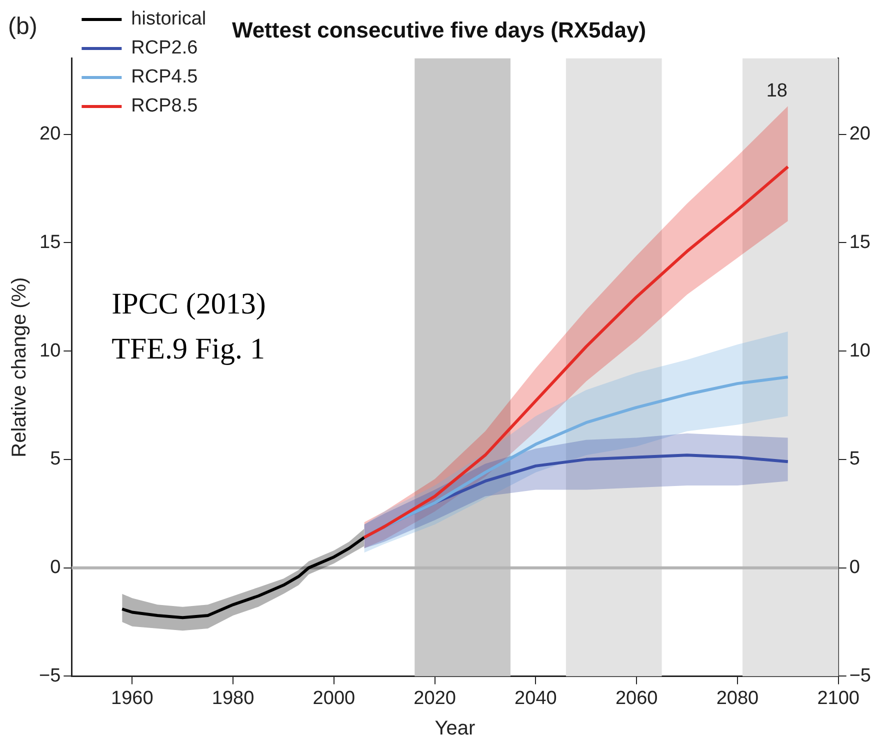 This screenshot has width=882, height=745. Describe the element at coordinates (859, 351) in the screenshot. I see `y2-tick-label: 10` at that location.